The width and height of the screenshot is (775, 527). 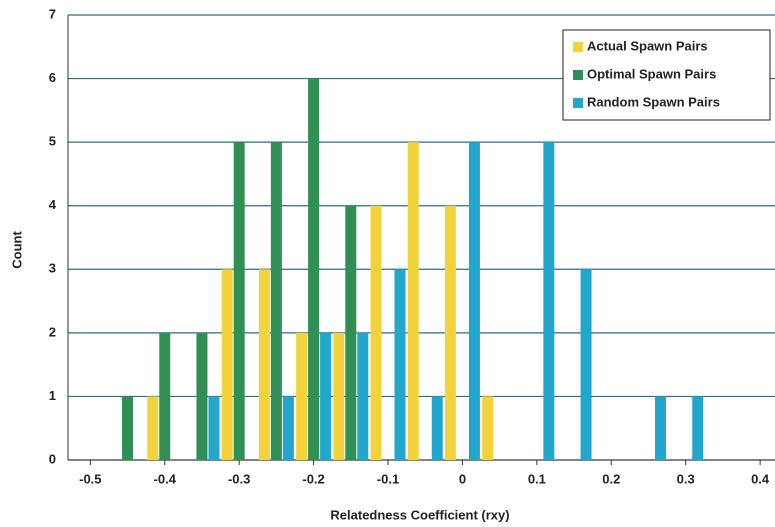 What do you see at coordinates (52, 268) in the screenshot?
I see `y-tick-label: 3` at bounding box center [52, 268].